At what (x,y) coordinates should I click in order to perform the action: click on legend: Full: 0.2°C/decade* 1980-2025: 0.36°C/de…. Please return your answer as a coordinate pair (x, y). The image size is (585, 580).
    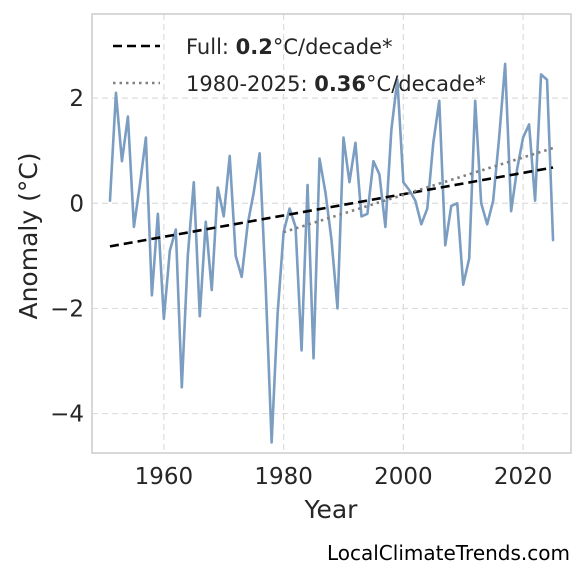
    Looking at the image, I should click on (299, 65).